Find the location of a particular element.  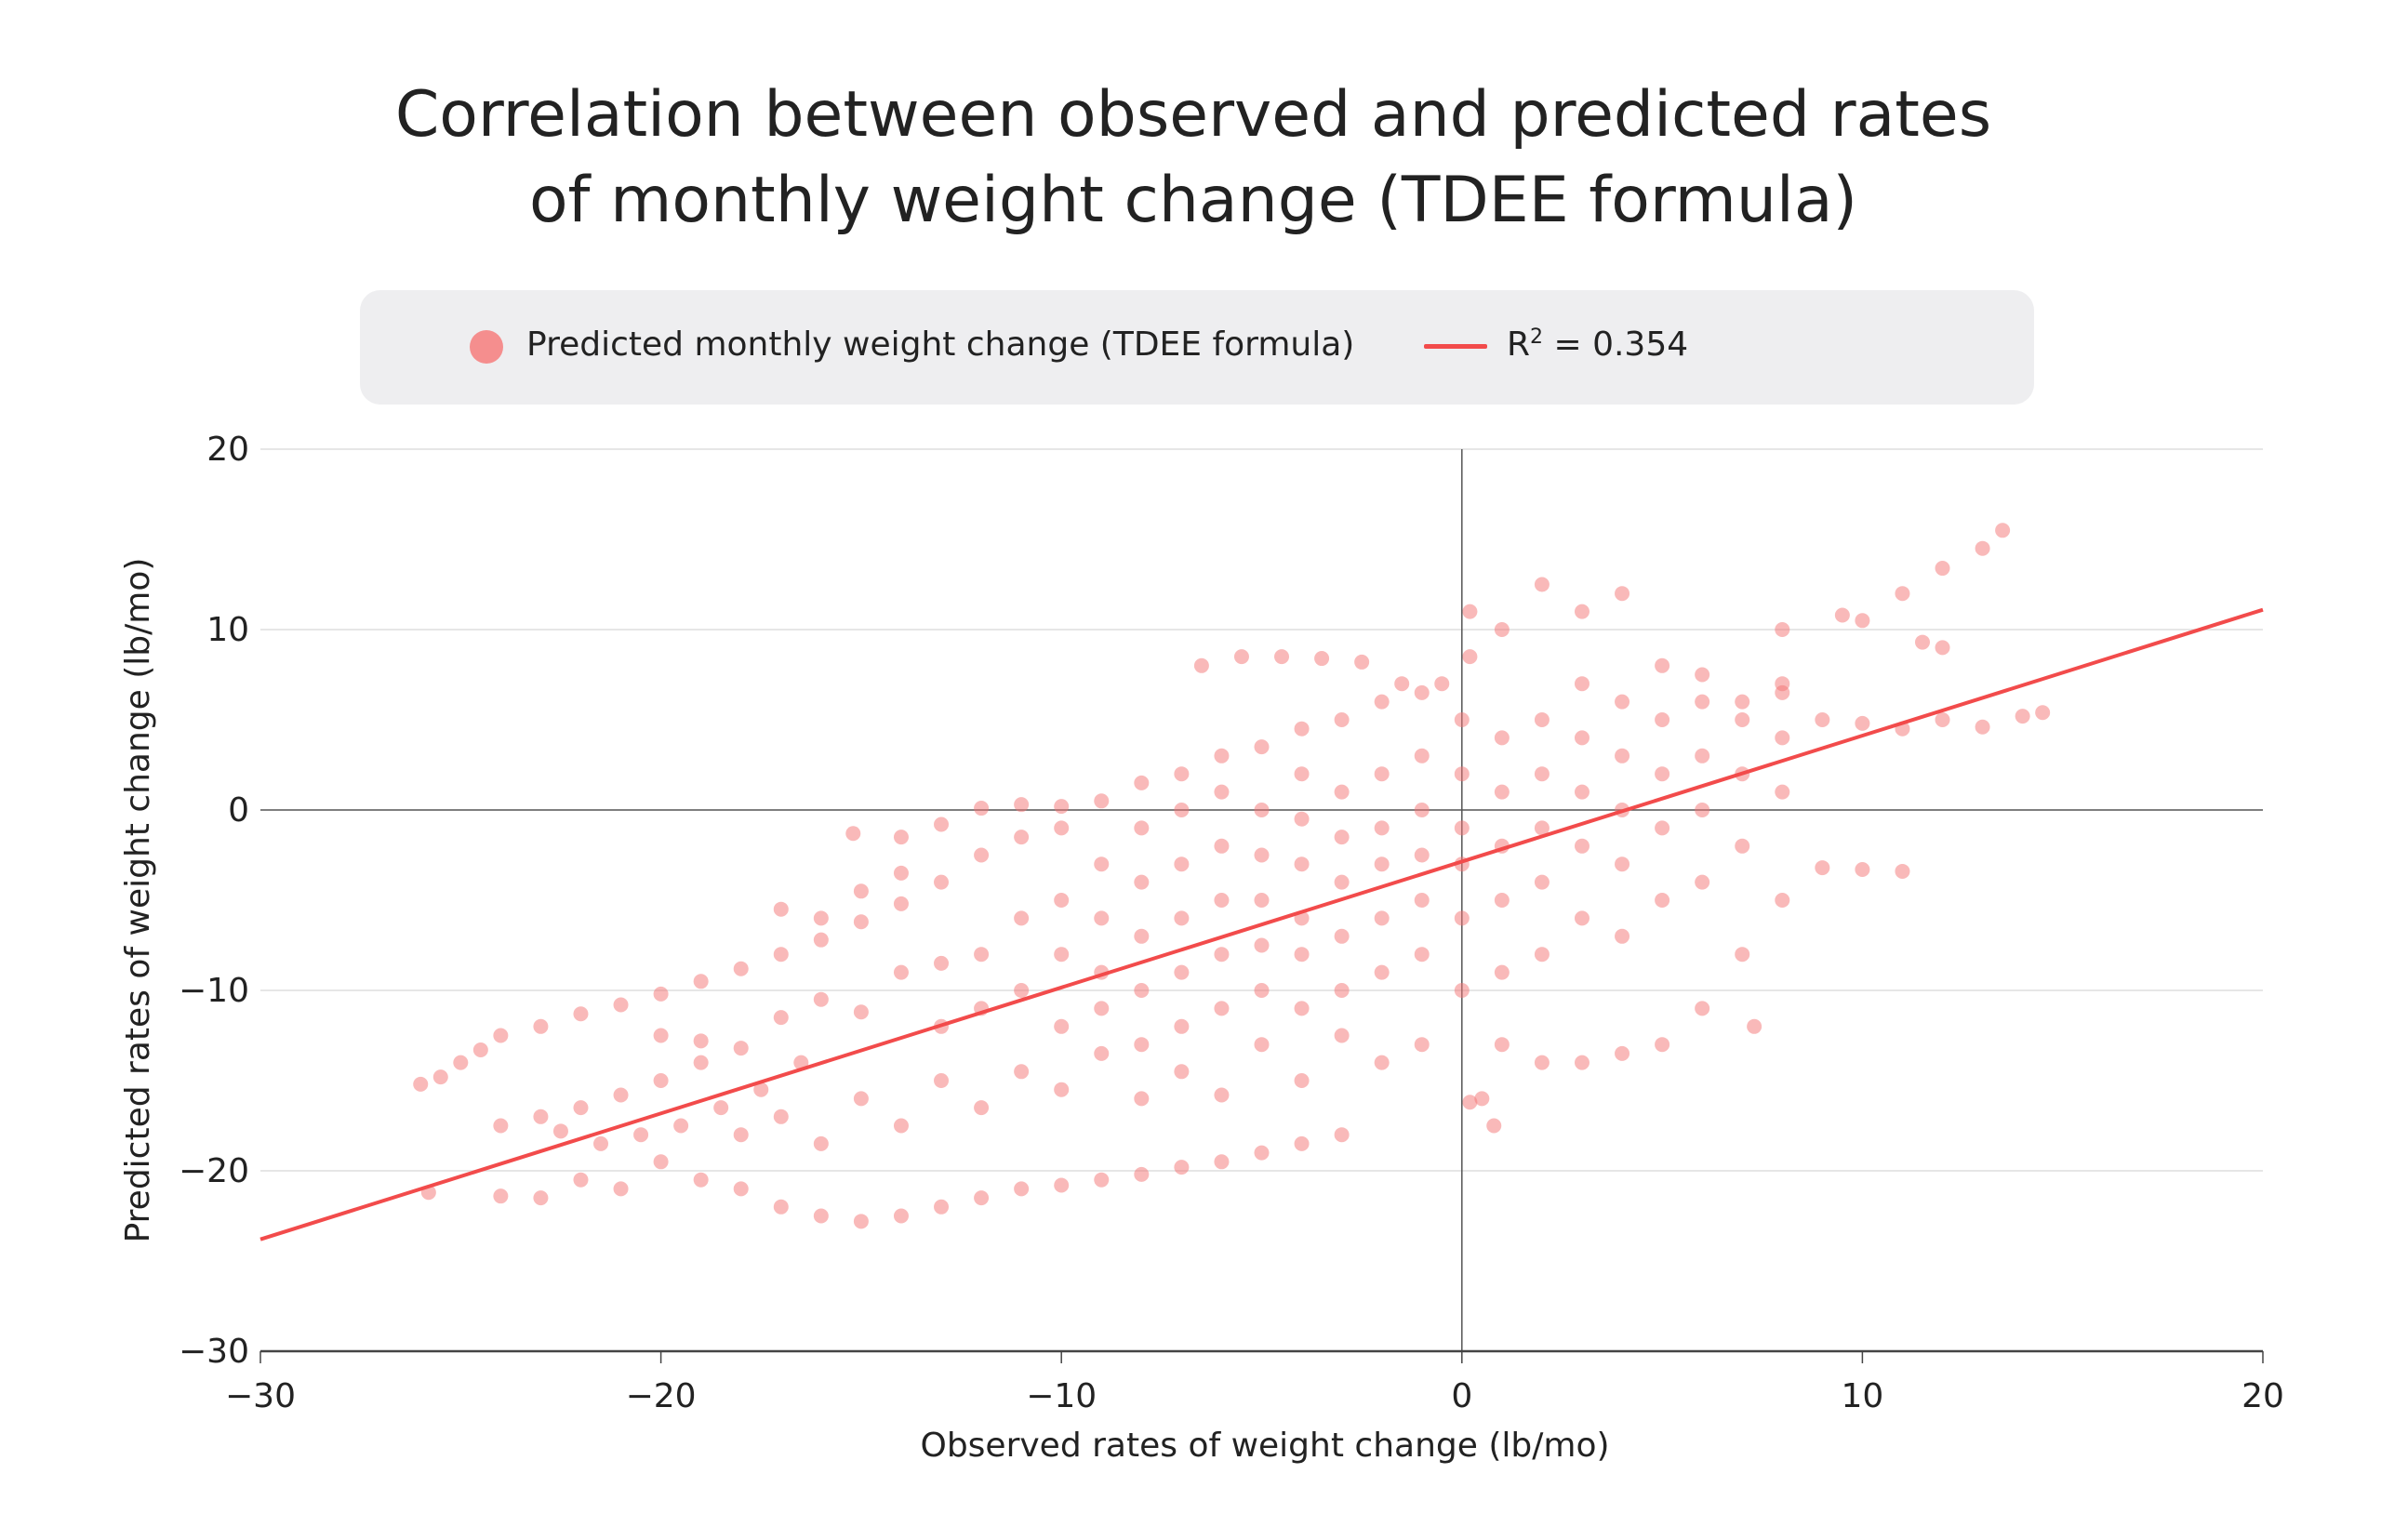

legend-r2-value: = 0.354 is located at coordinates (1616, 344).